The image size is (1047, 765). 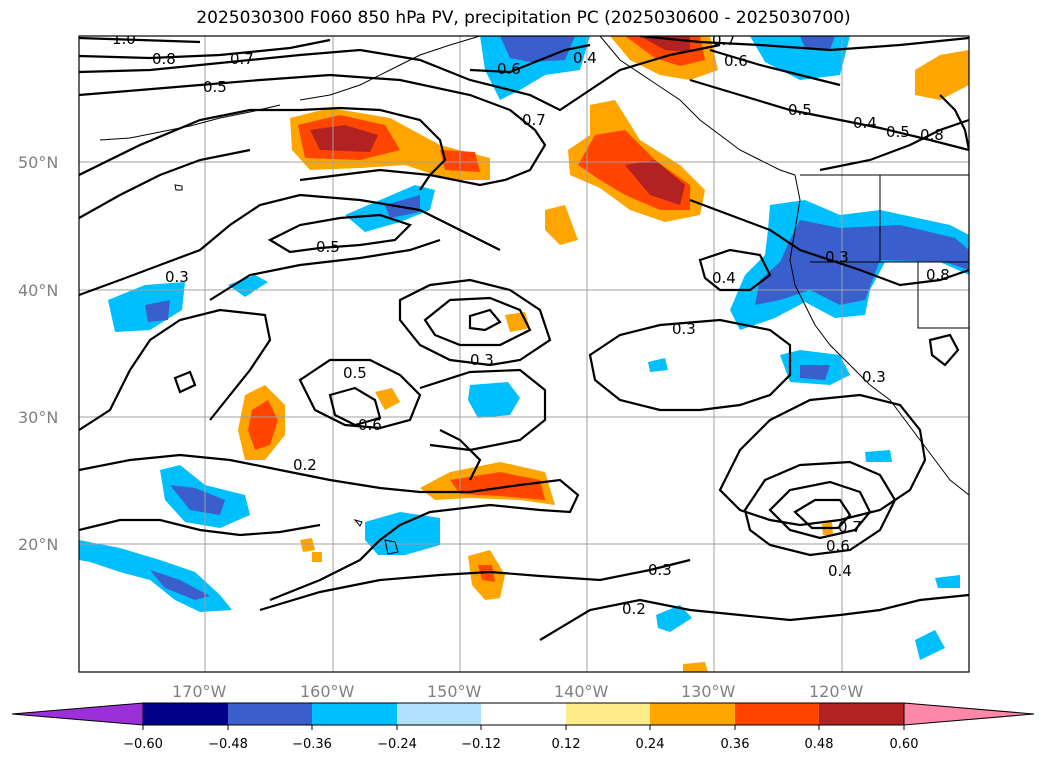 What do you see at coordinates (481, 744) in the screenshot?
I see `colorbar-label: −0.12` at bounding box center [481, 744].